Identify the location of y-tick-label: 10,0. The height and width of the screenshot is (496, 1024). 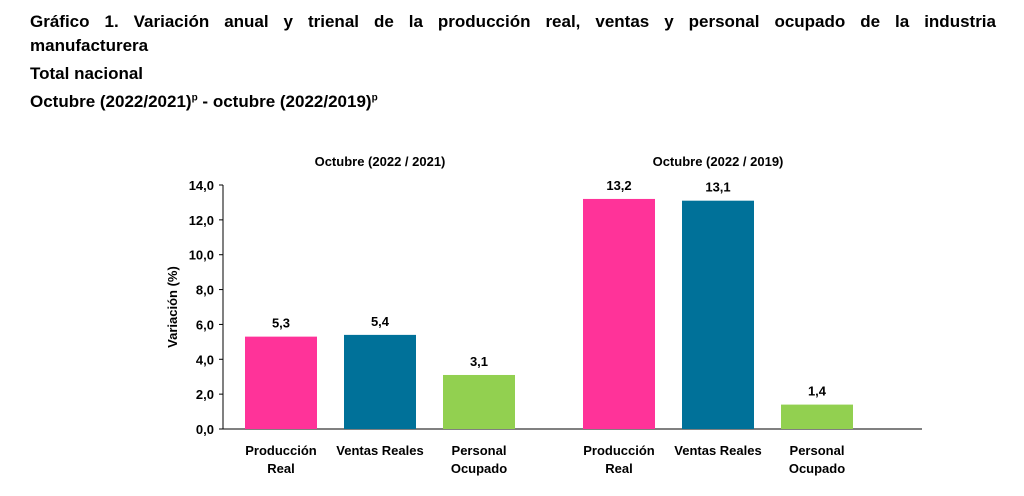
(201, 255).